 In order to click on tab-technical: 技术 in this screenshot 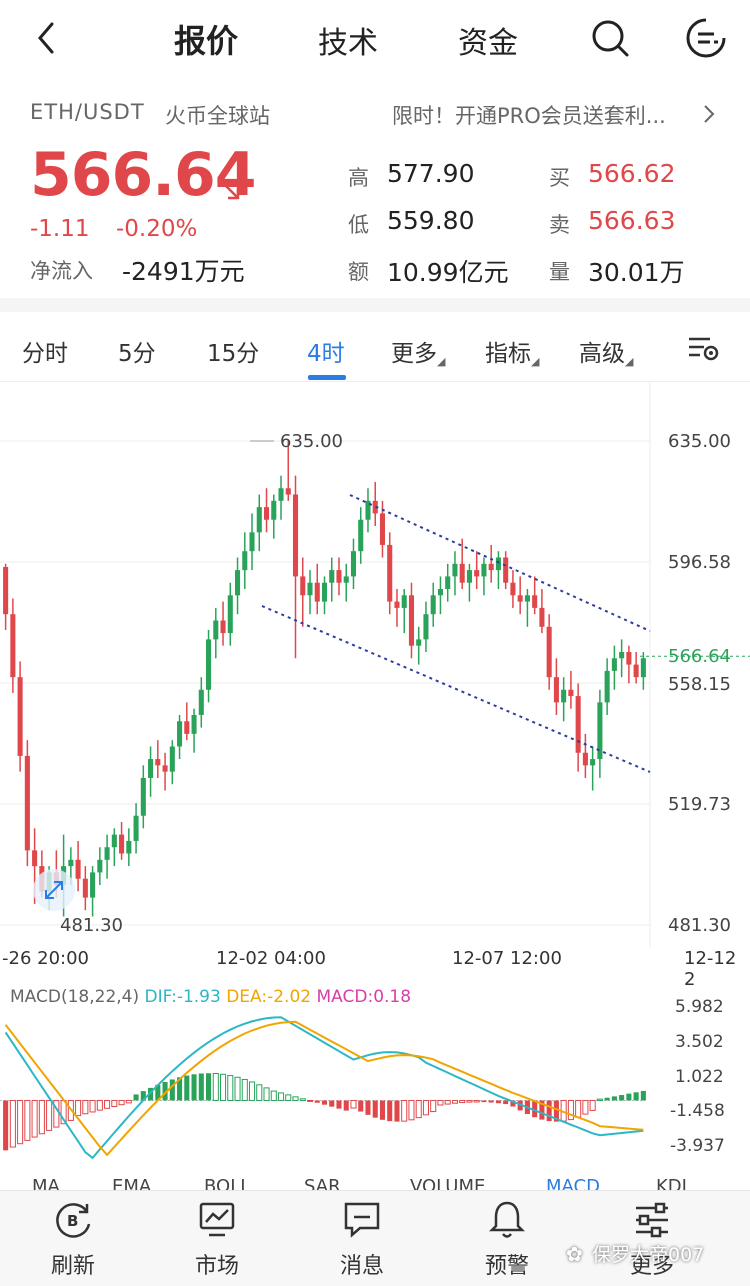, I will do `click(348, 43)`.